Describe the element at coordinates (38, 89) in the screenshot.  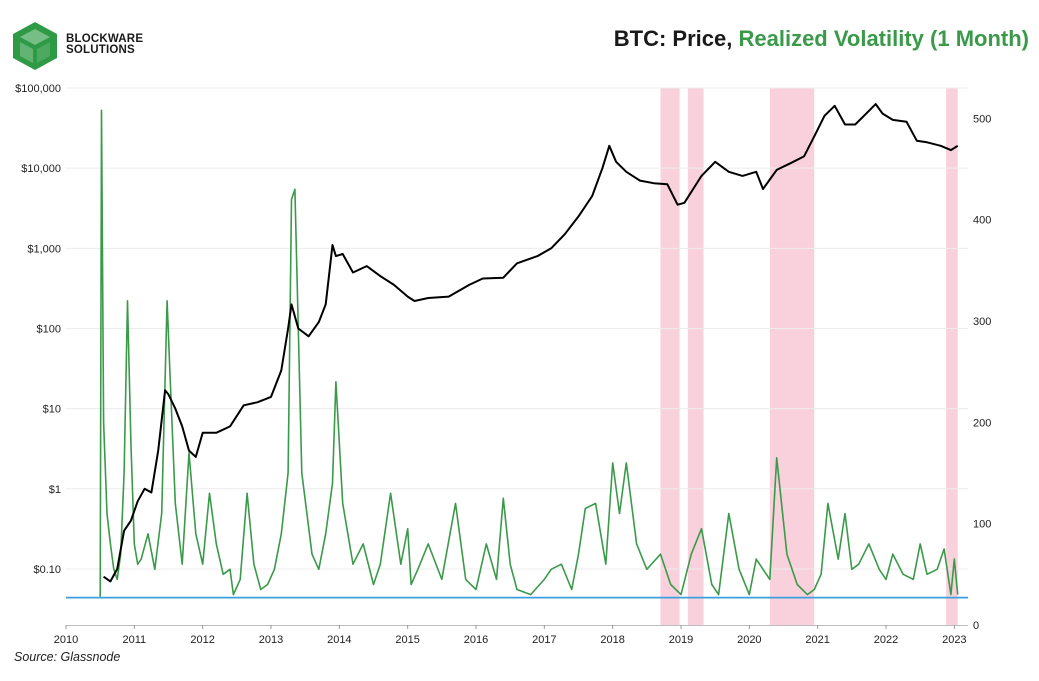
I see `y-left-tick-label: $100,000` at that location.